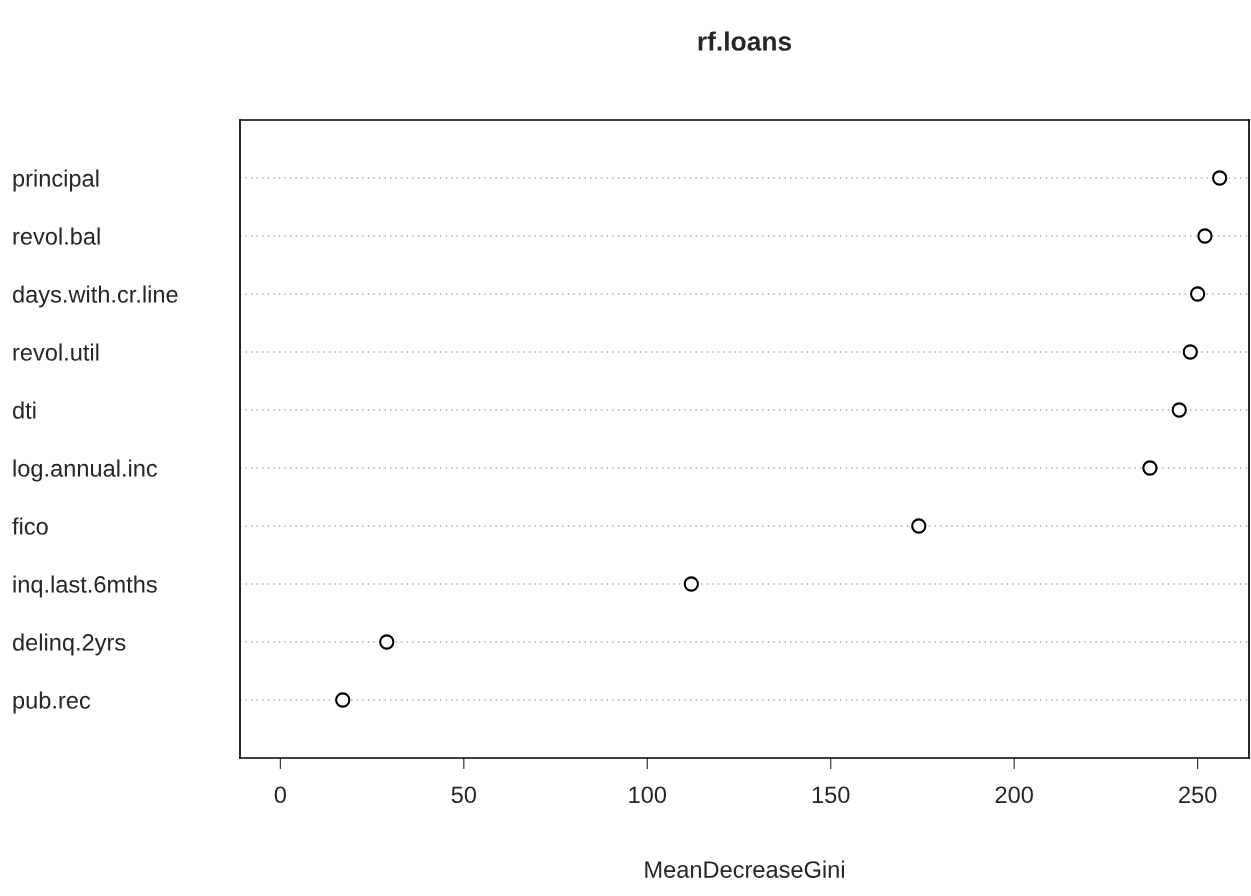 The height and width of the screenshot is (896, 1251). I want to click on y-tick-label: pub.rec, so click(52, 702).